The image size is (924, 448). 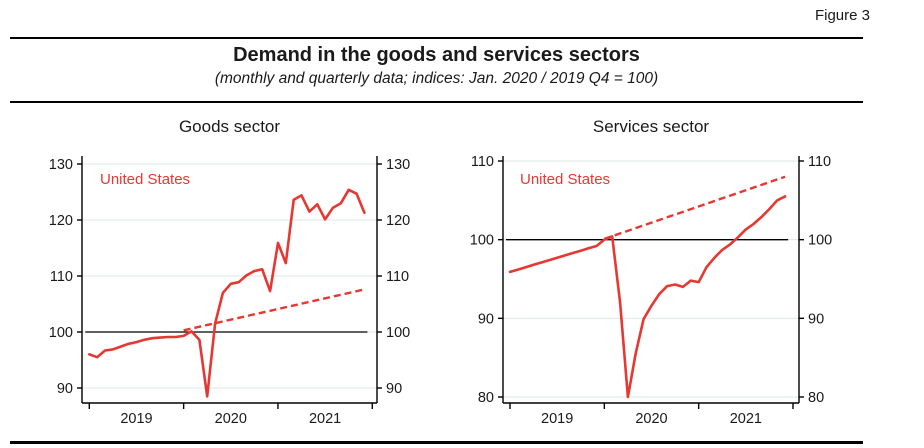 I want to click on y-tick-label-left: 80, so click(x=486, y=398).